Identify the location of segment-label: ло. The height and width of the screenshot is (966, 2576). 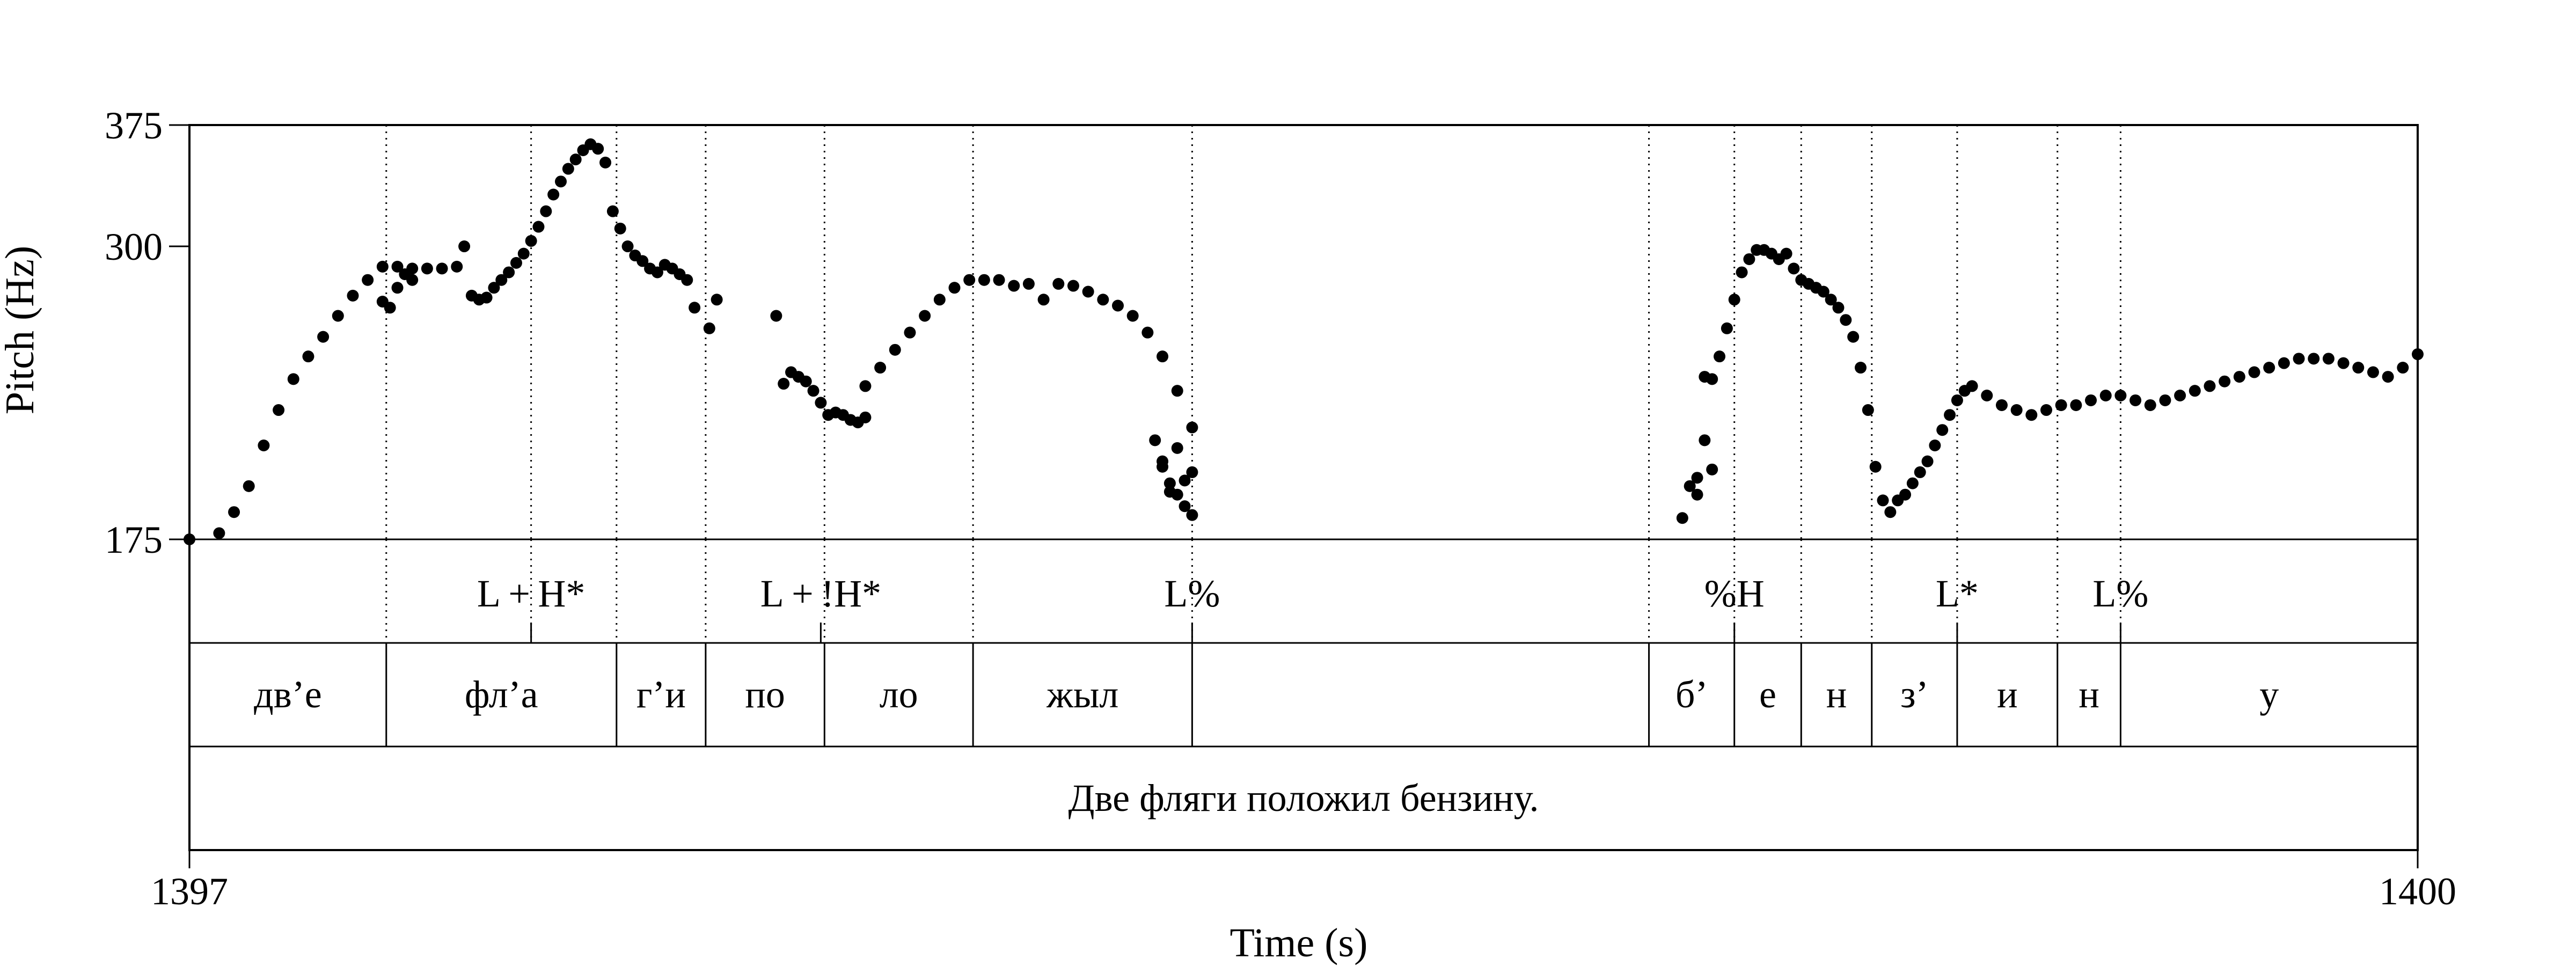
(899, 694).